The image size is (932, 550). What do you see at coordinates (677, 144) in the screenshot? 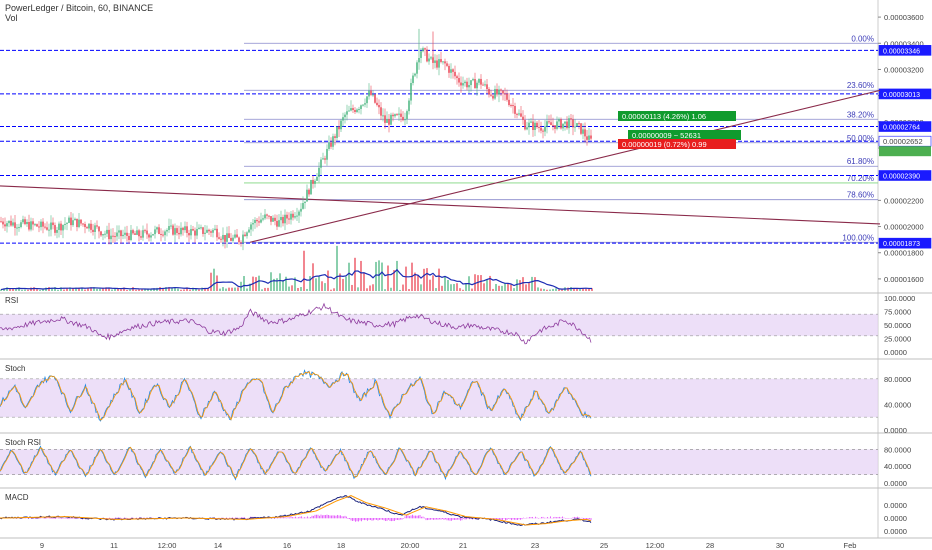
I see `loss-box` at bounding box center [677, 144].